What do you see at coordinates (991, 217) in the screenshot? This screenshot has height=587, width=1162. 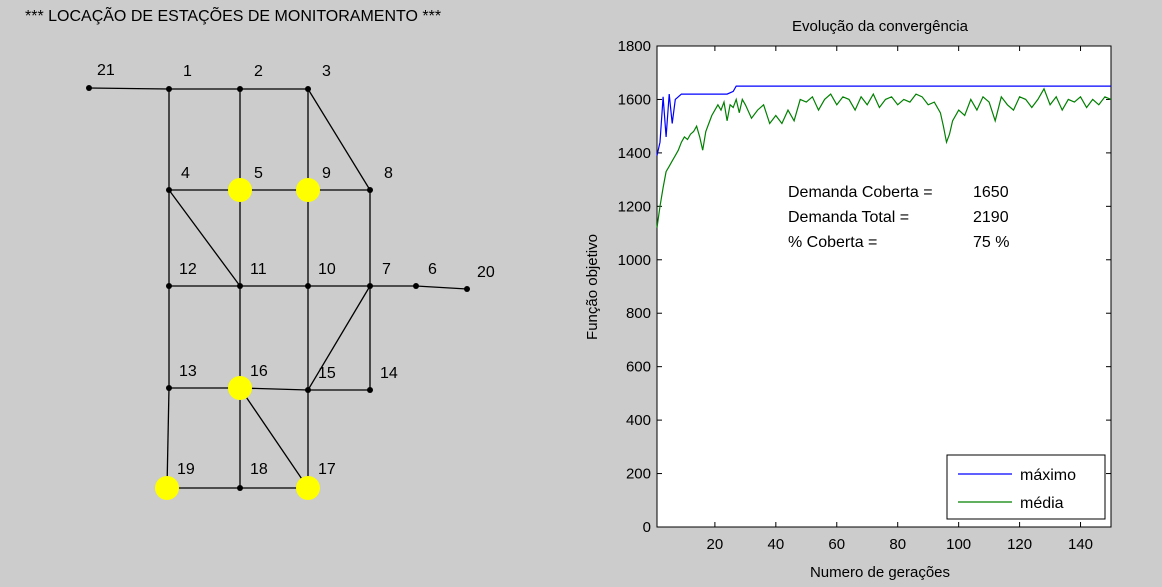 I see `annotation-value: 2190` at bounding box center [991, 217].